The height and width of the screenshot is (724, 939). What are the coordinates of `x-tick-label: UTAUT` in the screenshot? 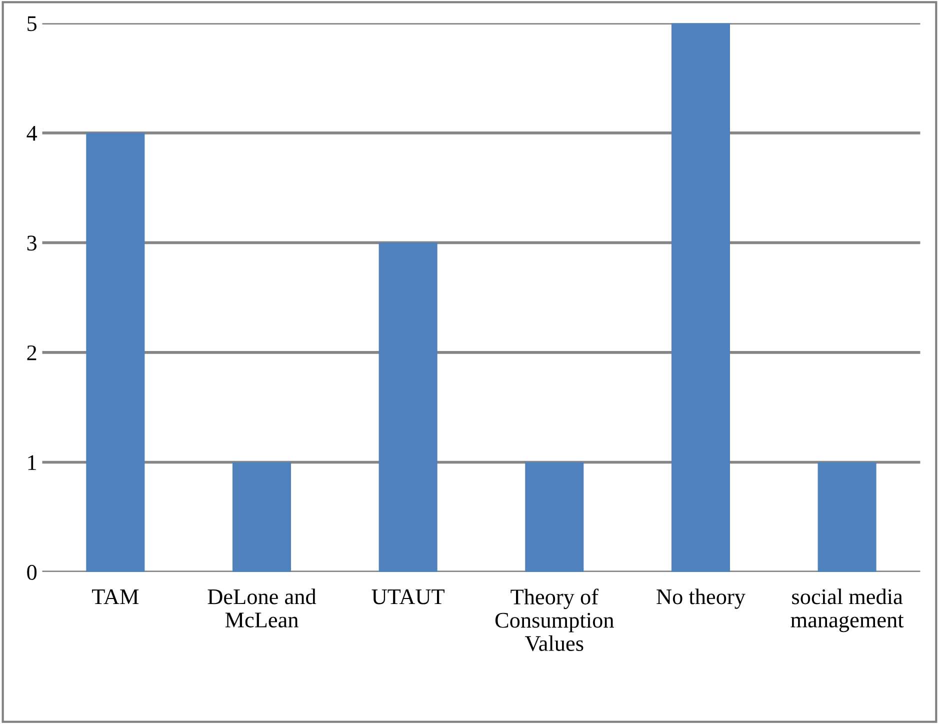 It's located at (408, 596).